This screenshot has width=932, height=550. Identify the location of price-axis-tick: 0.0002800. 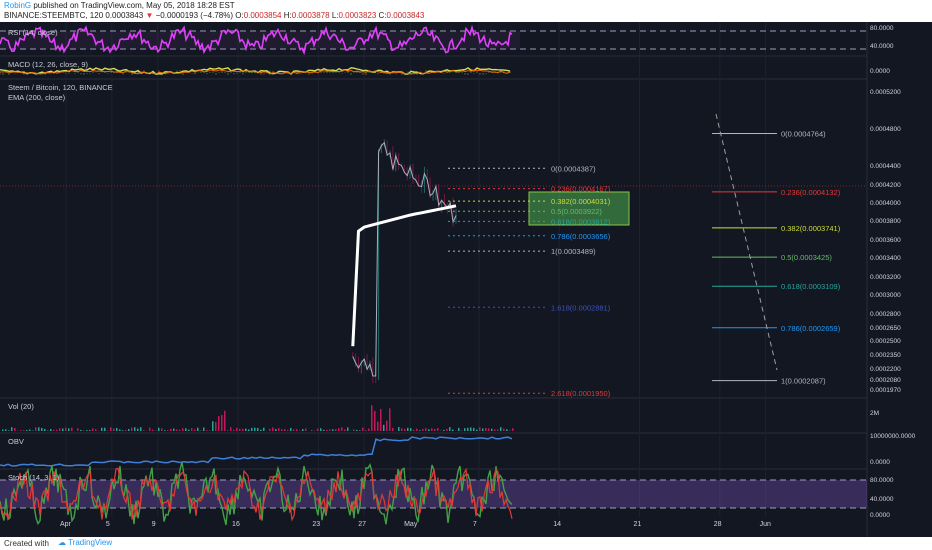
(885, 314).